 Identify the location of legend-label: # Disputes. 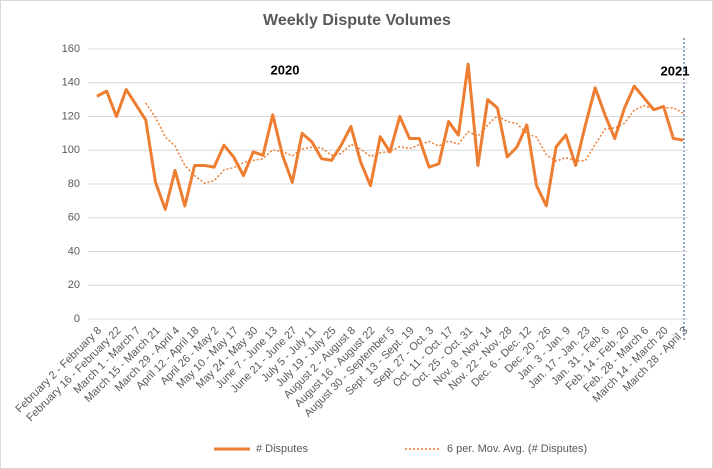
(282, 449).